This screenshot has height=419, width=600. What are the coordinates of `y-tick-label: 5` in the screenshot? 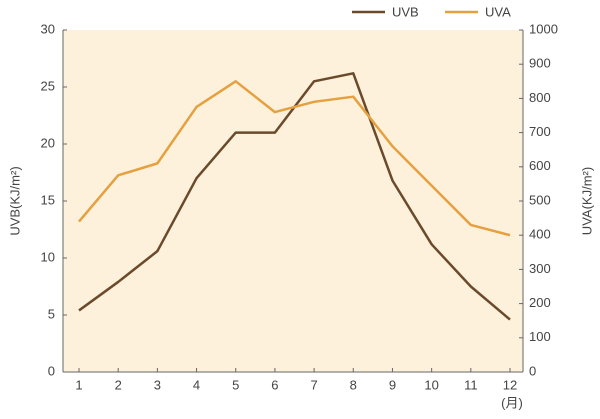 It's located at (51, 313).